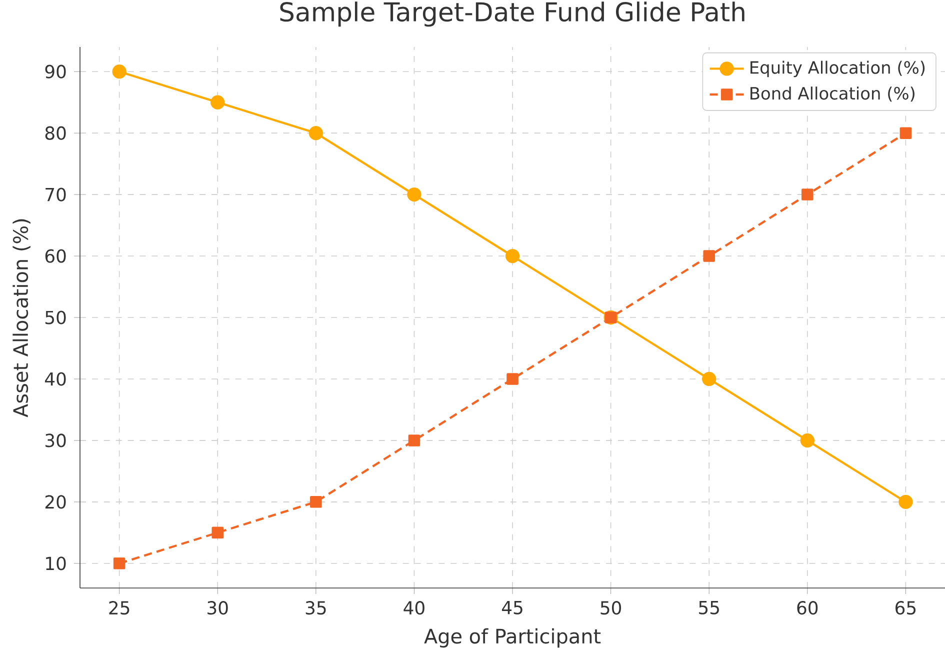 The height and width of the screenshot is (651, 945). Describe the element at coordinates (56, 563) in the screenshot. I see `y-tick-label: 10` at that location.